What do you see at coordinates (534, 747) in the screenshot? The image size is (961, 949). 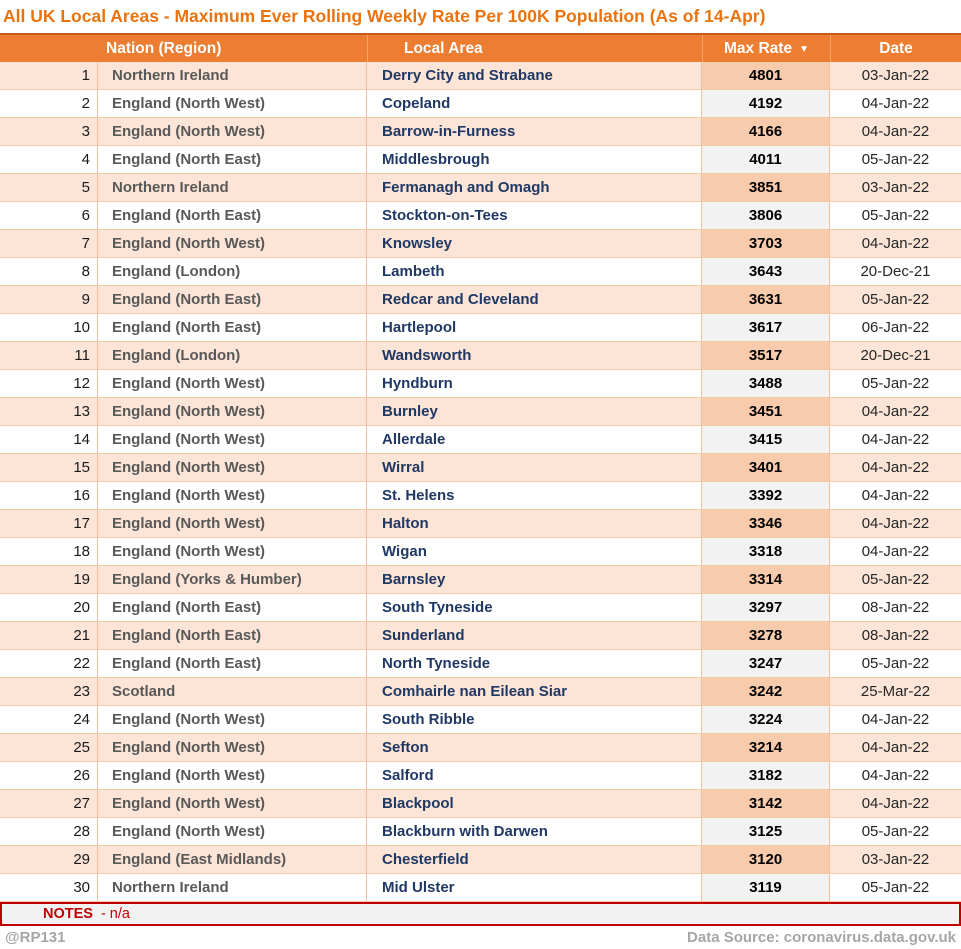 I see `local-area-cell: Sefton` at bounding box center [534, 747].